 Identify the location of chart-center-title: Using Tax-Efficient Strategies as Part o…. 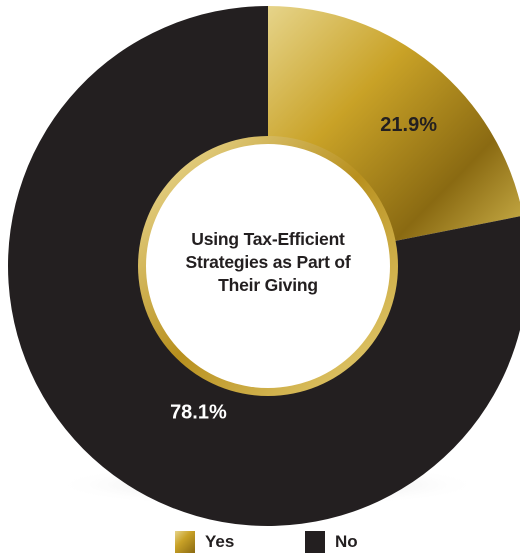
(268, 262).